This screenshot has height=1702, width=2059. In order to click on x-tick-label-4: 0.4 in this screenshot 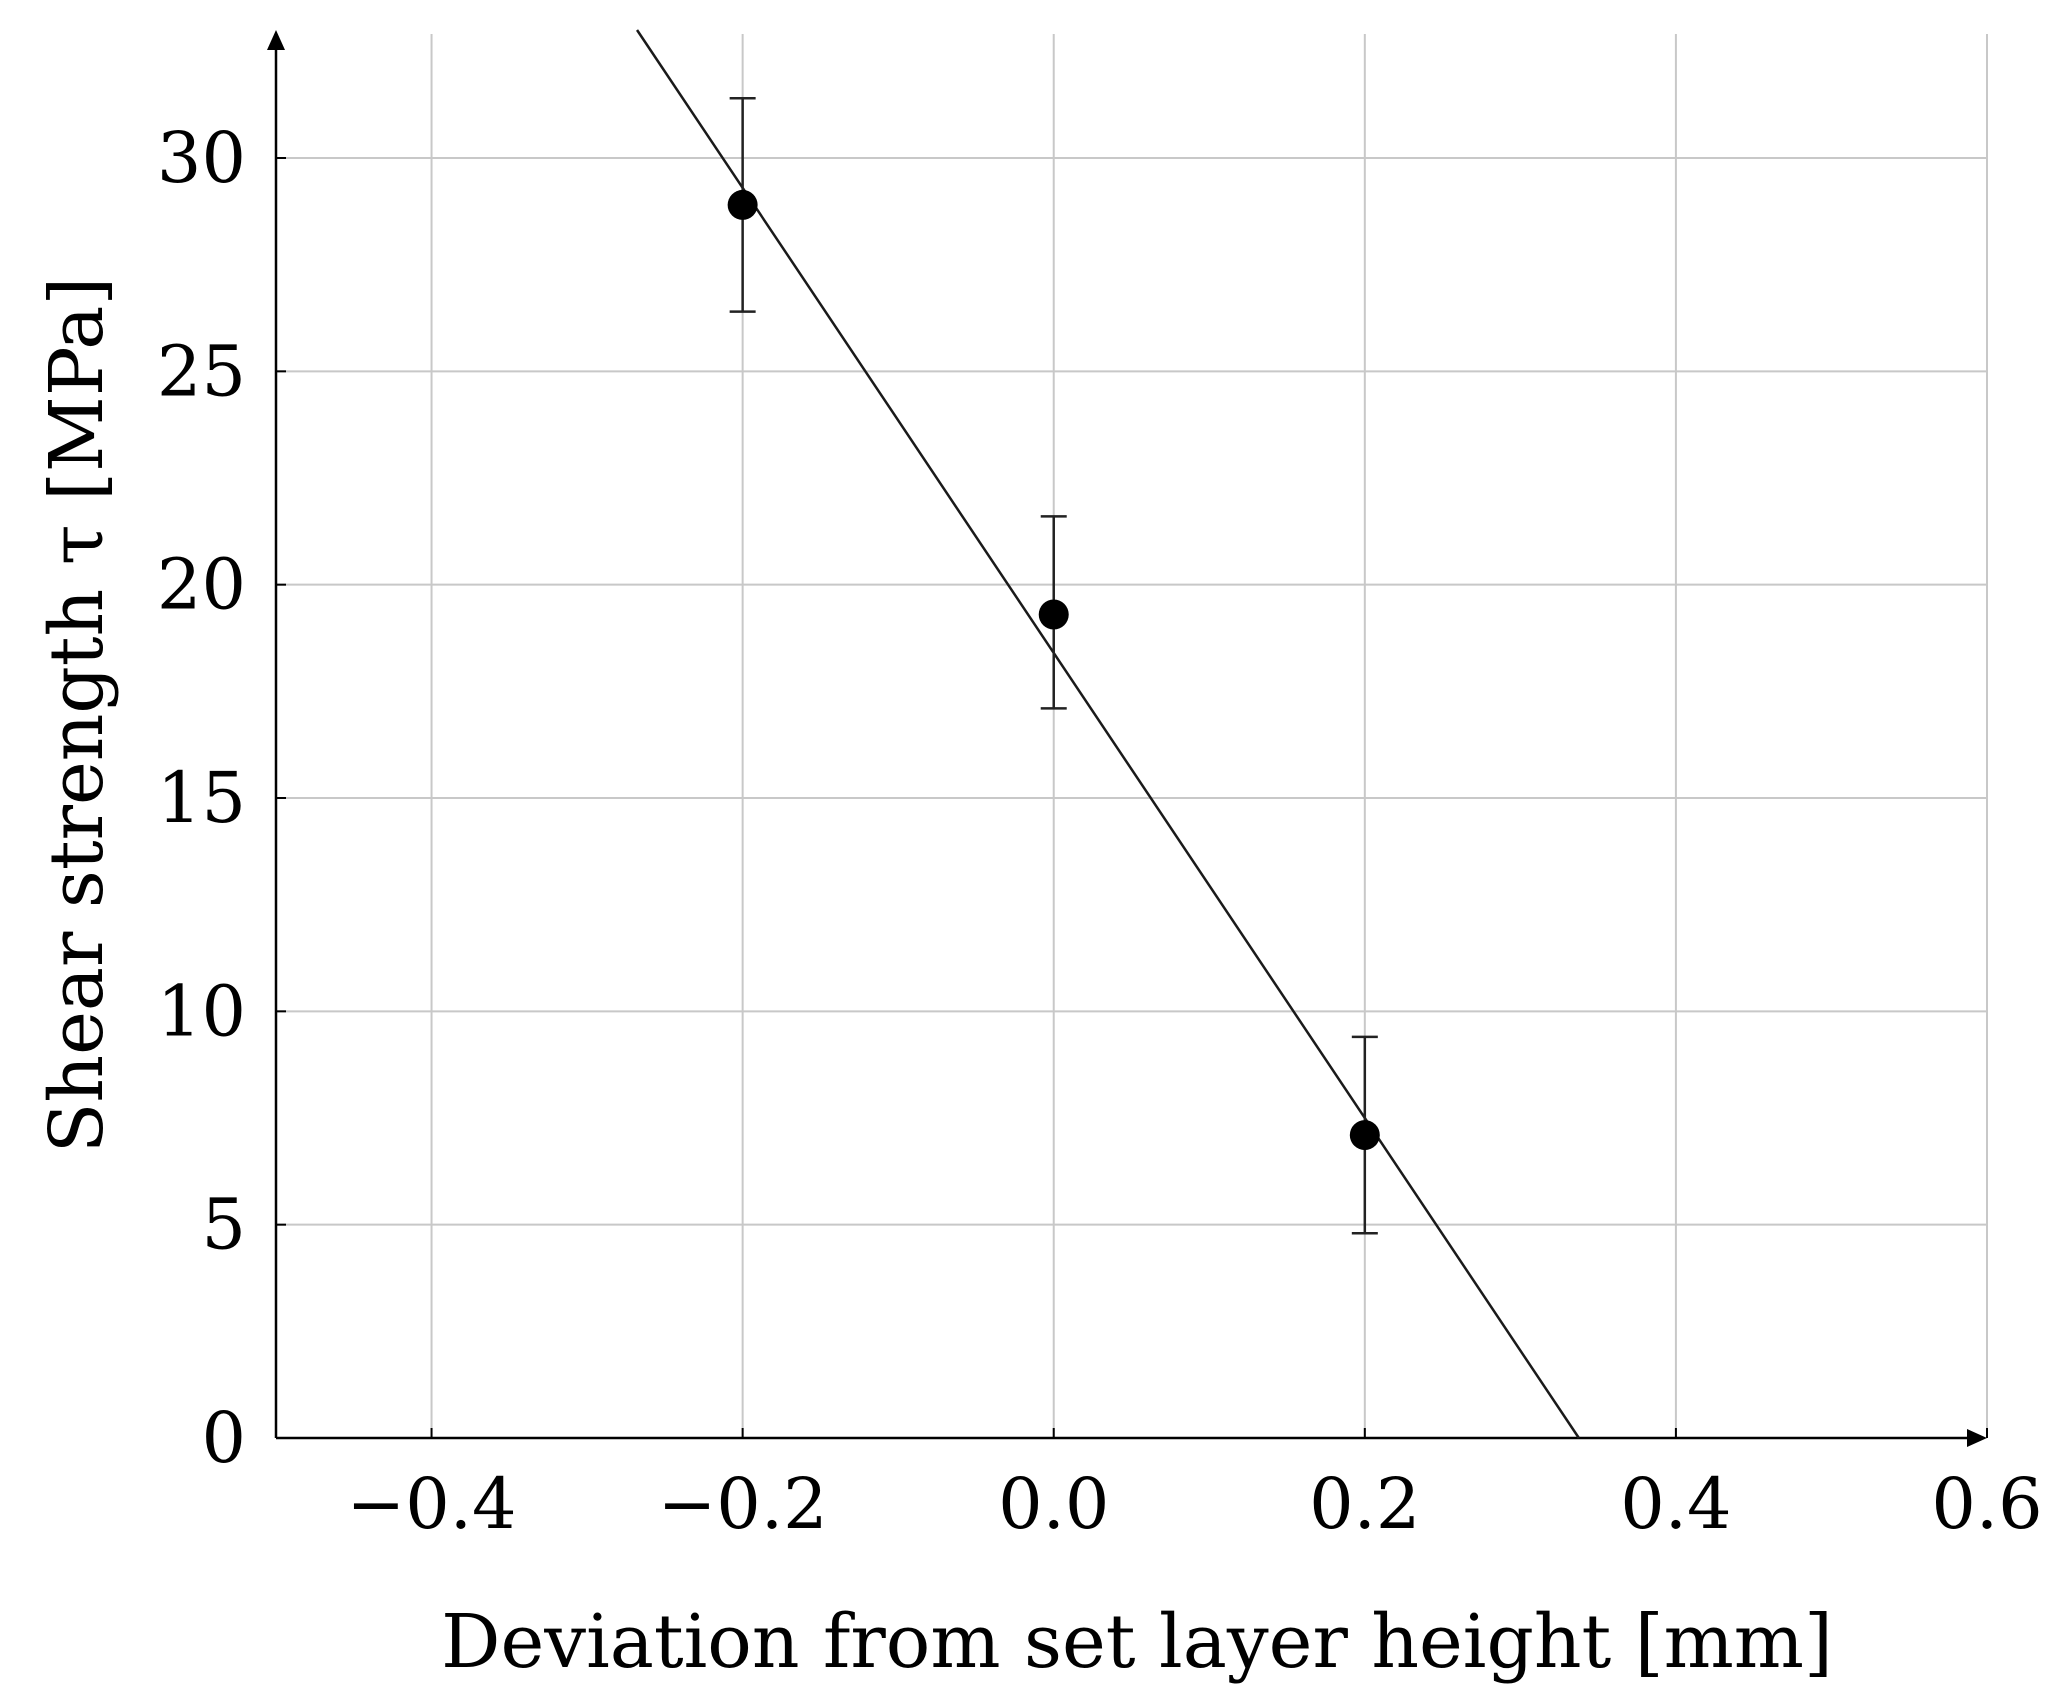, I will do `click(1675, 1504)`.